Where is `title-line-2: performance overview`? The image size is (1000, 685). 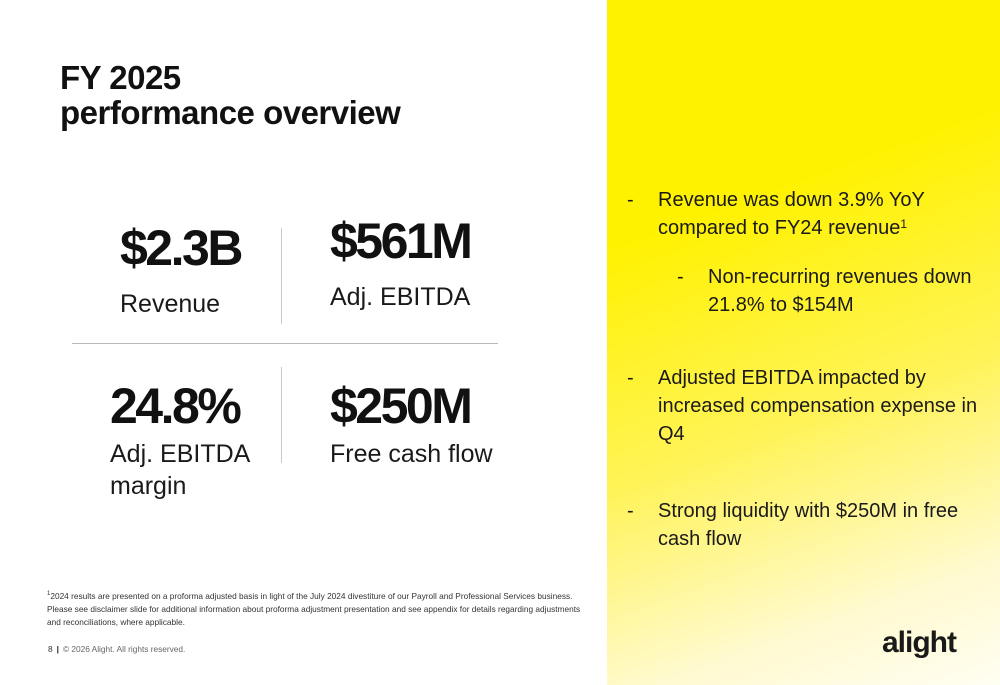
title-line-2: performance overview is located at coordinates (230, 112).